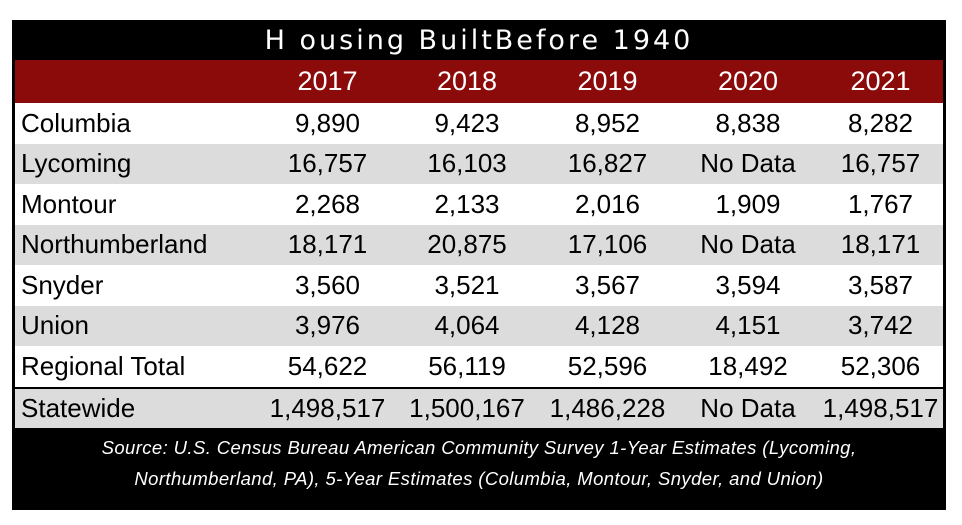 The height and width of the screenshot is (525, 962). What do you see at coordinates (880, 244) in the screenshot?
I see `cell-2021: 18,171` at bounding box center [880, 244].